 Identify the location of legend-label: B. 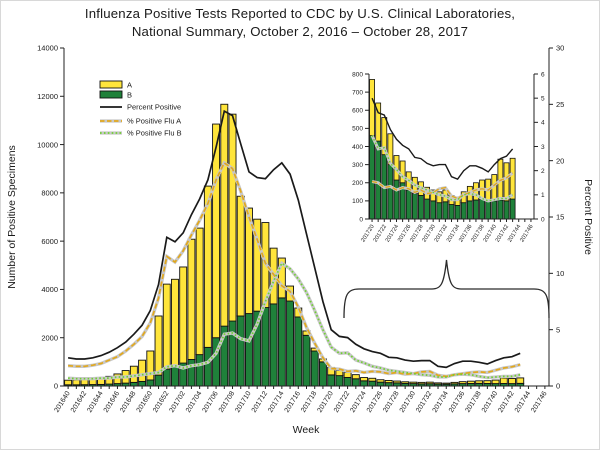
(129, 95).